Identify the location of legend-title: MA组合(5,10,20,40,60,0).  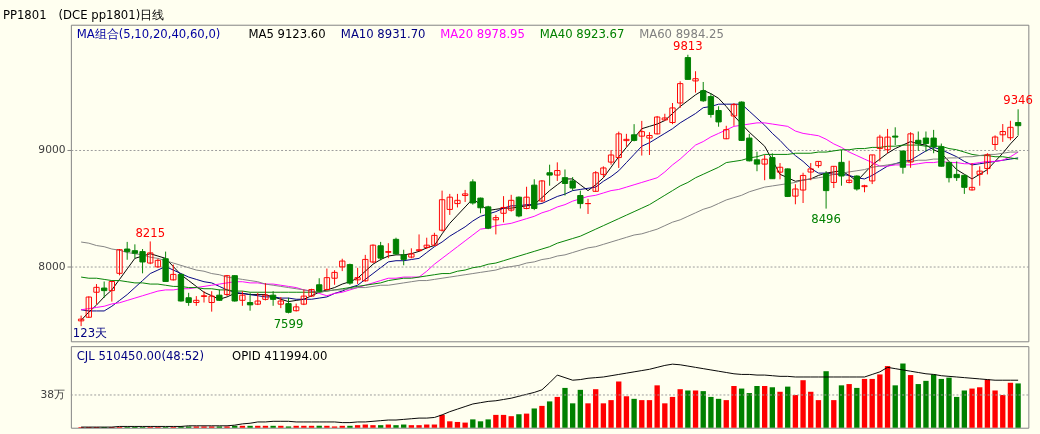
(148, 34).